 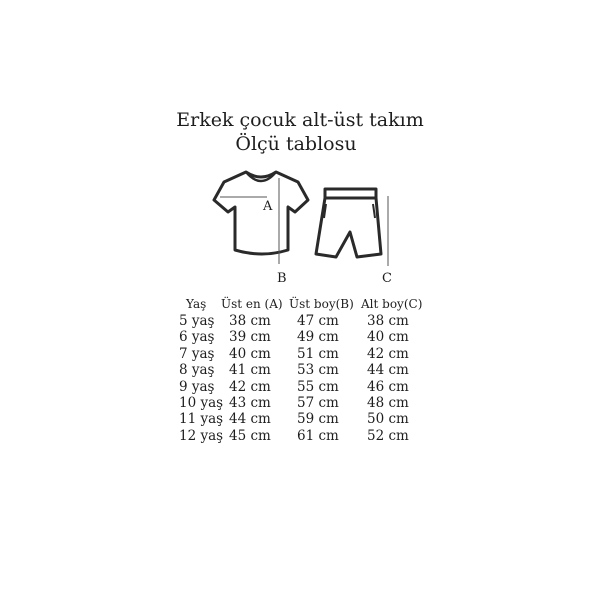 I want to click on cell-top-width: 39 cm, so click(x=250, y=337).